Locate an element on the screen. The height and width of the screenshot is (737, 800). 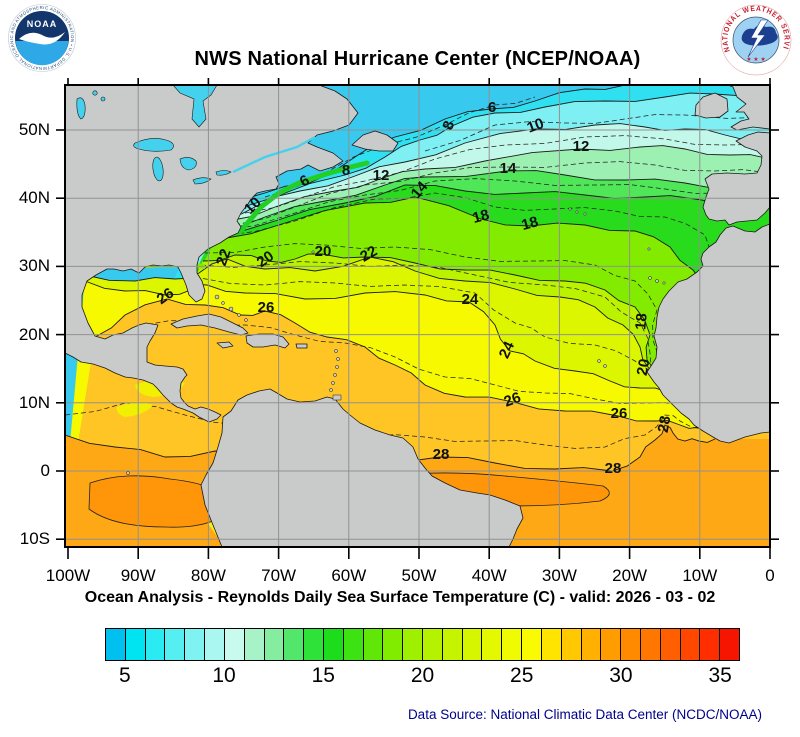
lon-label: 60W is located at coordinates (349, 575).